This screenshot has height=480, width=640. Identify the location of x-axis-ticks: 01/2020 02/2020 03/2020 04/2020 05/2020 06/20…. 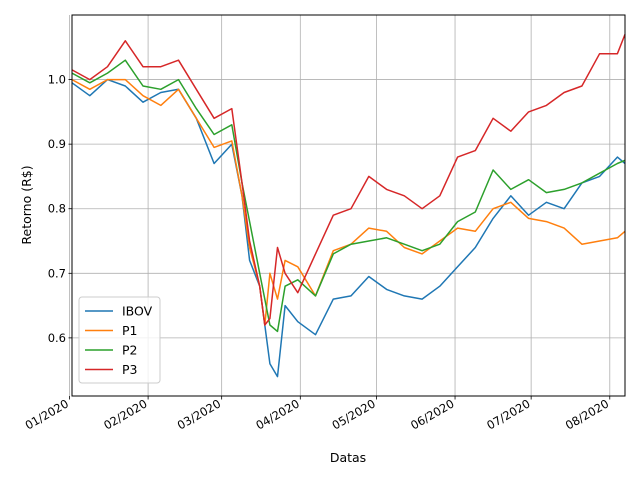
(317, 414).